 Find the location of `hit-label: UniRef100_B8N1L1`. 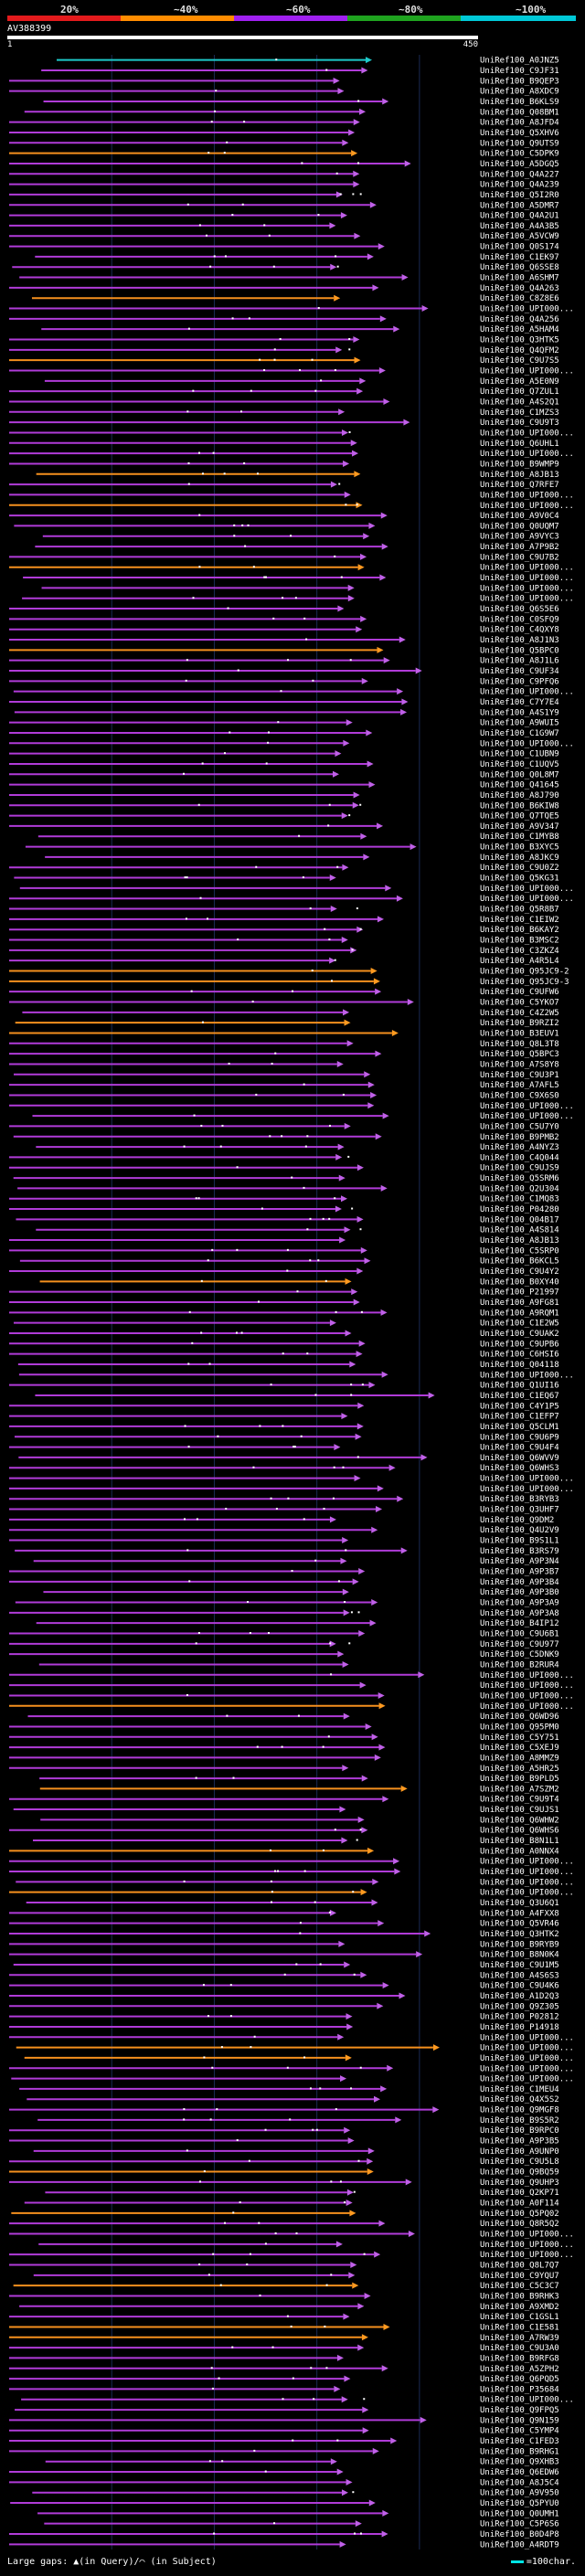

hit-label: UniRef100_B8N1L1 is located at coordinates (519, 1841).